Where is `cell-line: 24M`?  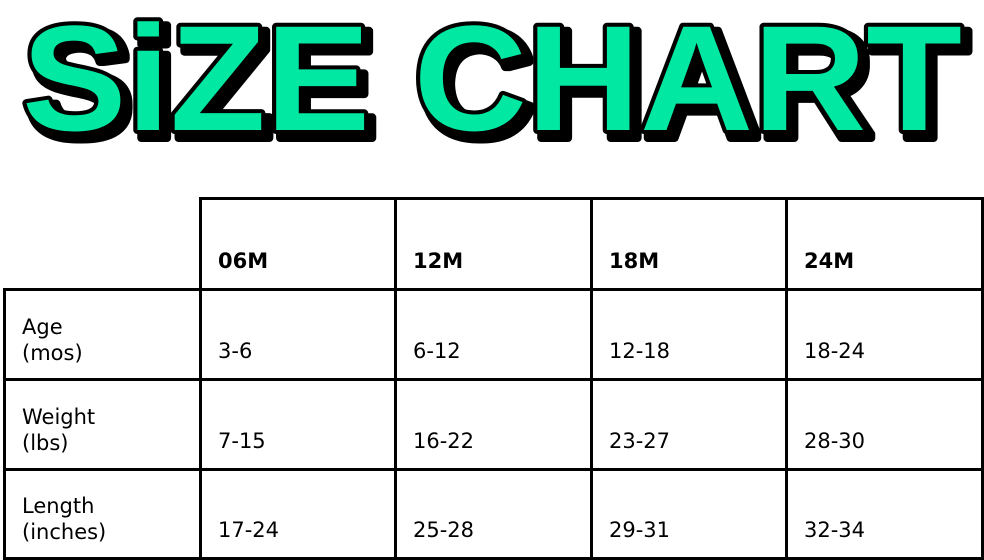 cell-line: 24M is located at coordinates (829, 260).